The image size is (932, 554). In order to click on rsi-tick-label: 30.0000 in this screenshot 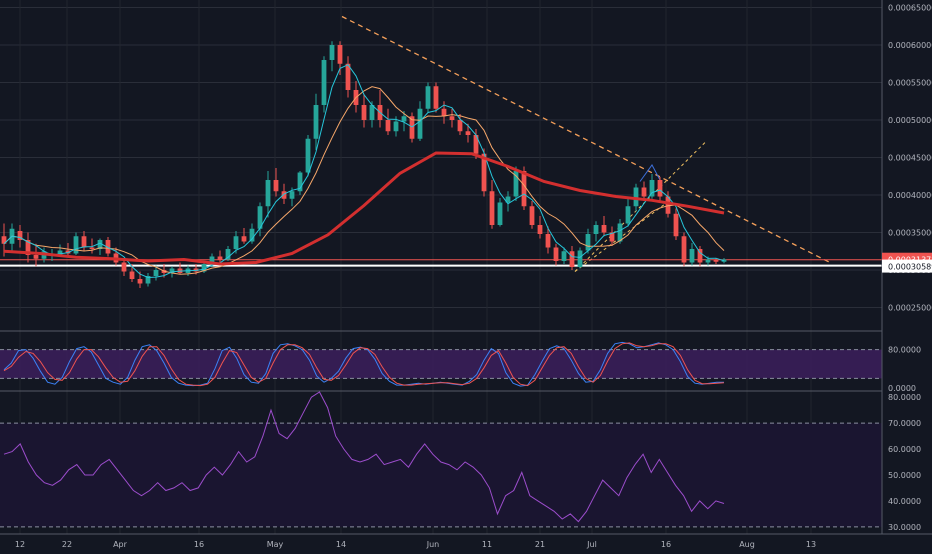, I will do `click(904, 527)`.